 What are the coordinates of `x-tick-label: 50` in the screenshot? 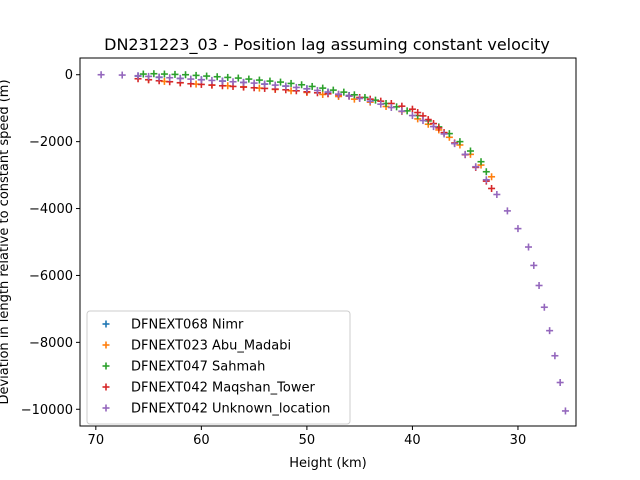 It's located at (307, 440).